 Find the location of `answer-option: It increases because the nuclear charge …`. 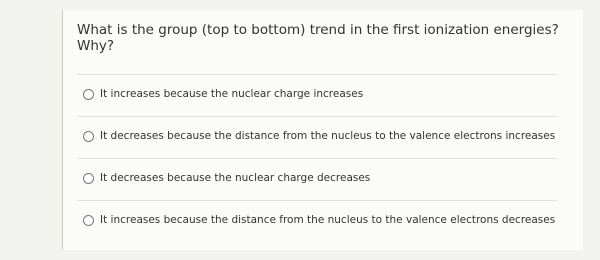

answer-option: It increases because the nuclear charge … is located at coordinates (223, 94).